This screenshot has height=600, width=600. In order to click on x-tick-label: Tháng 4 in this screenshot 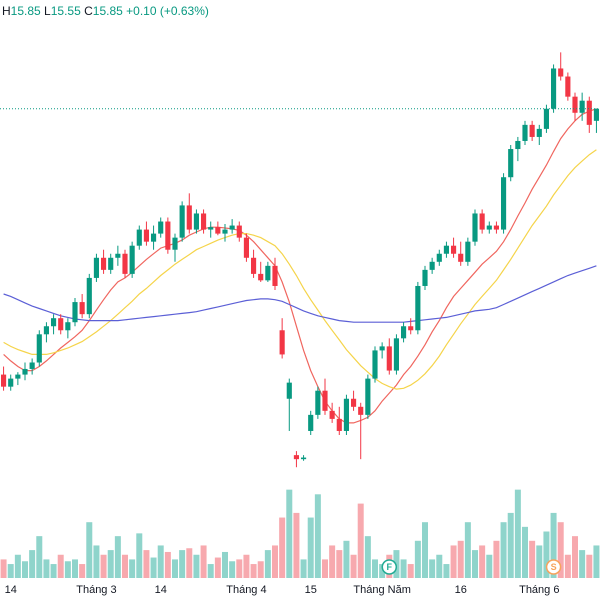, I will do `click(246, 590)`.